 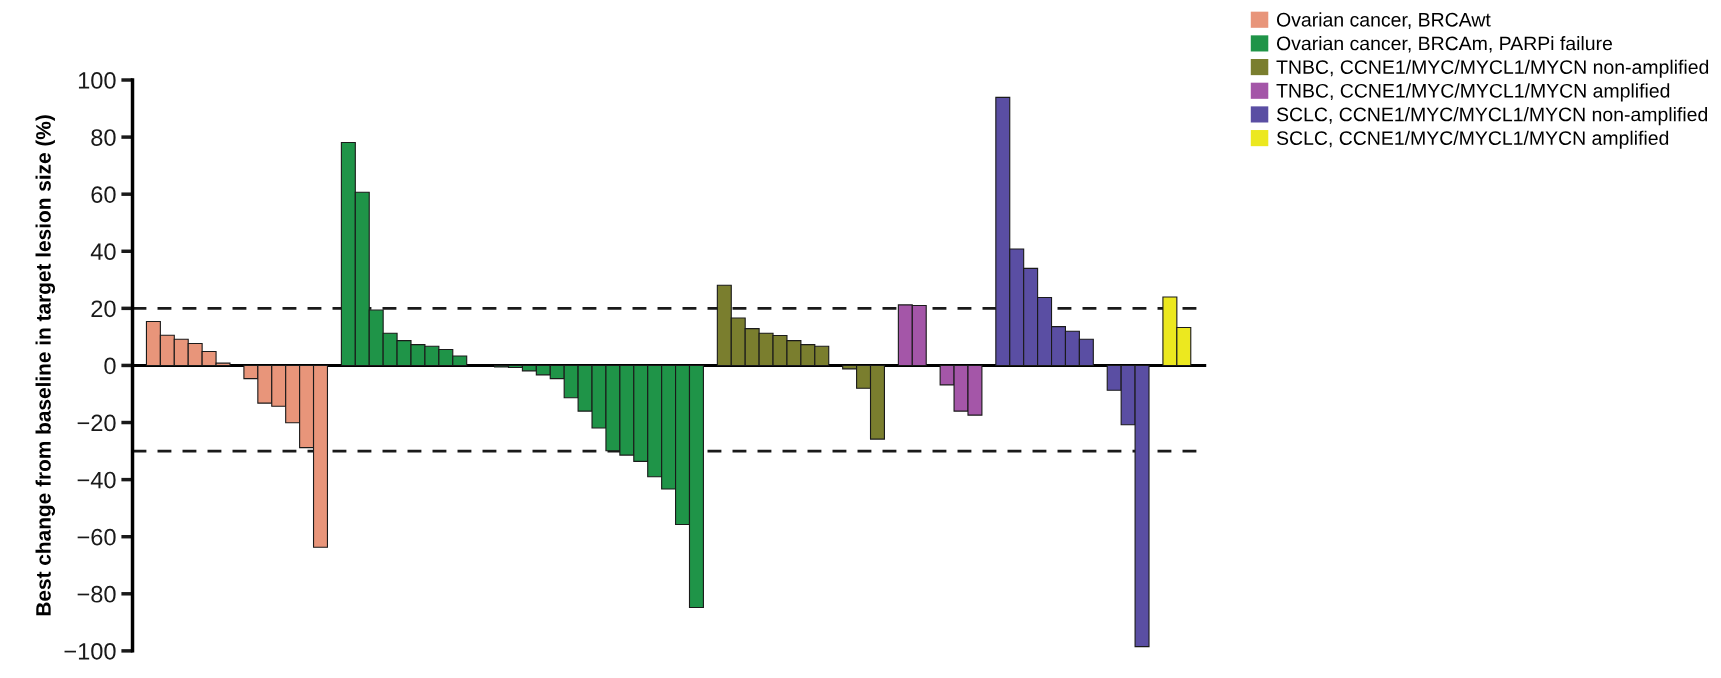 I want to click on legend-label: Ovarian cancer, BRCAwt, so click(x=1383, y=20).